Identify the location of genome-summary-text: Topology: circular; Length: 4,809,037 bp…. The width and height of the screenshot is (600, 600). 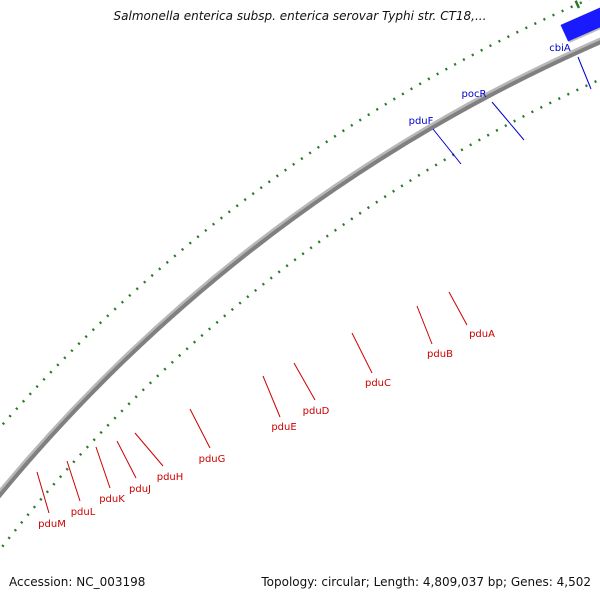
(426, 582).